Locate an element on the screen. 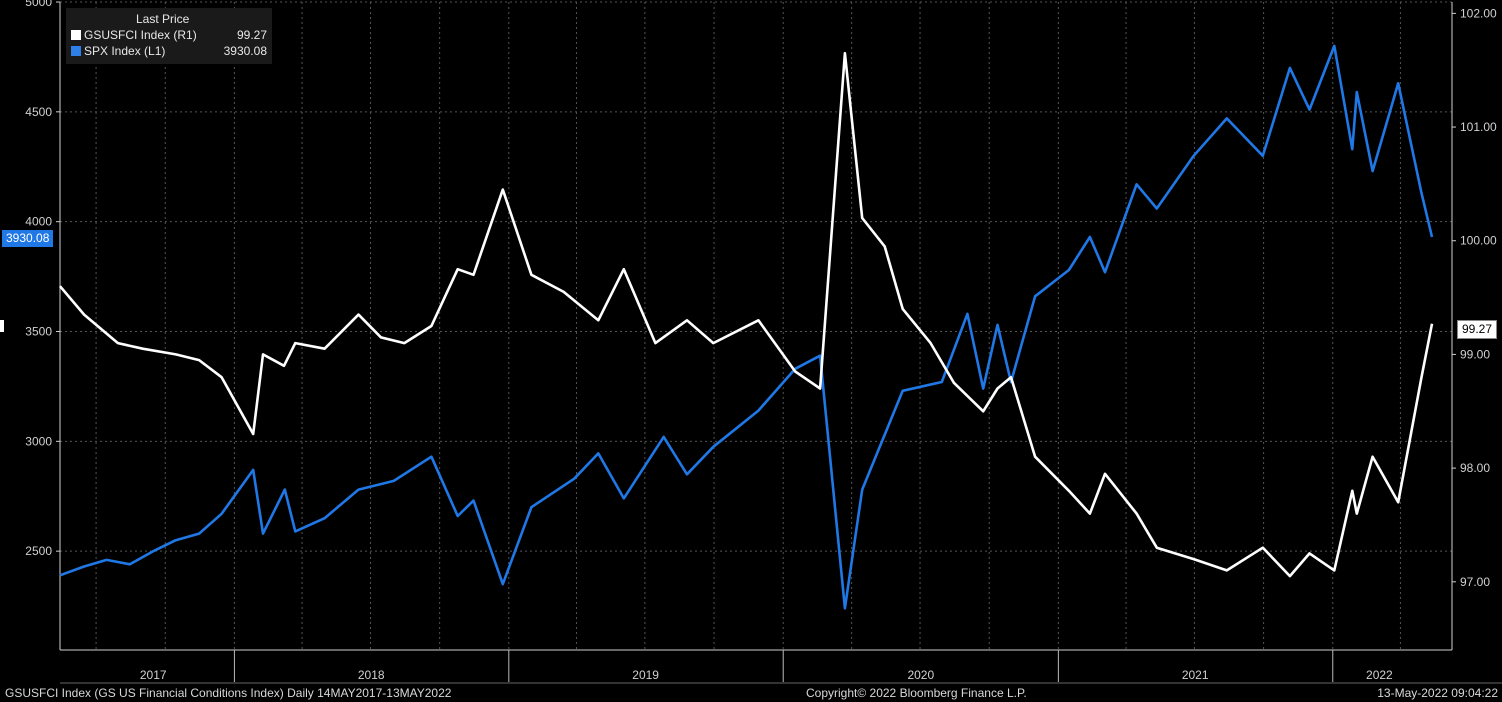  legend-swatch-gsusfci is located at coordinates (76, 35).